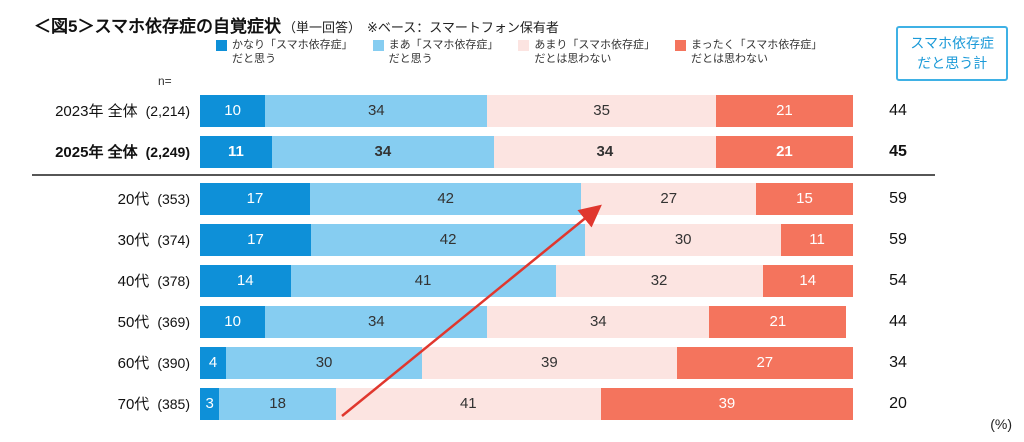 This screenshot has height=442, width=1024. I want to click on stacked-bar: 11 34 34 21, so click(526, 151).